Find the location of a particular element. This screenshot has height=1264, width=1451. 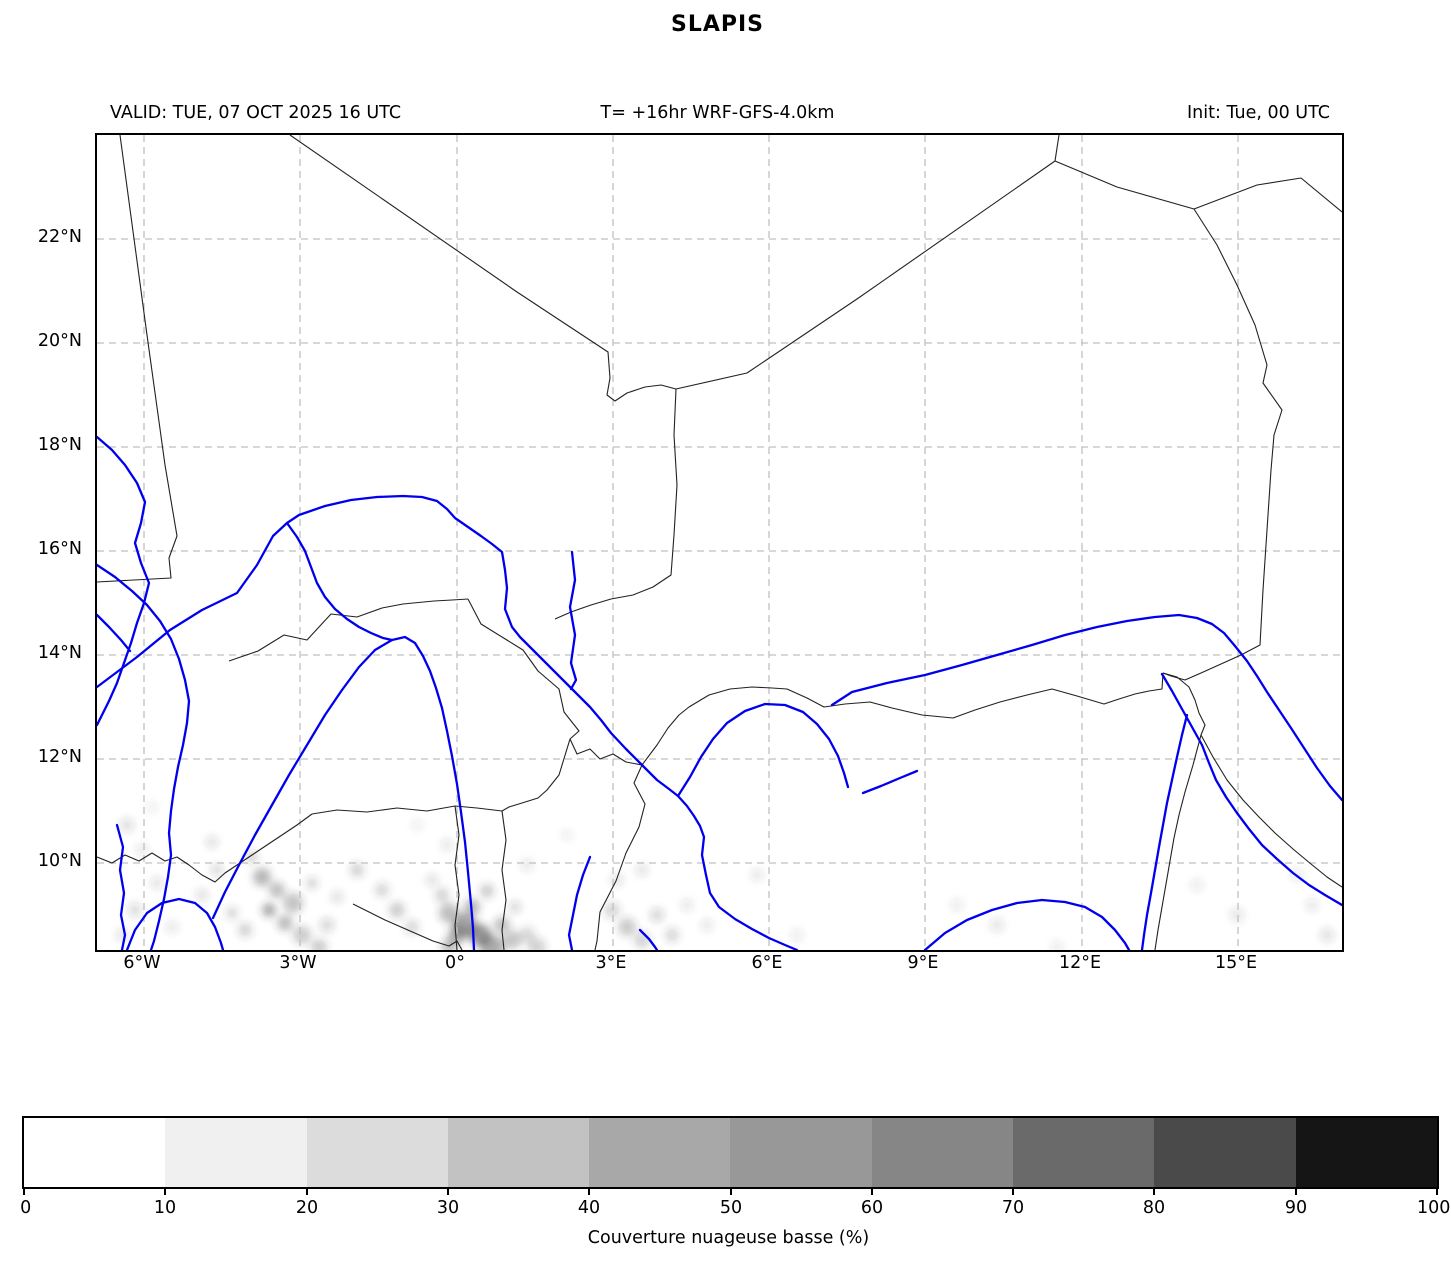

page-title: SLAPIS is located at coordinates (717, 24).